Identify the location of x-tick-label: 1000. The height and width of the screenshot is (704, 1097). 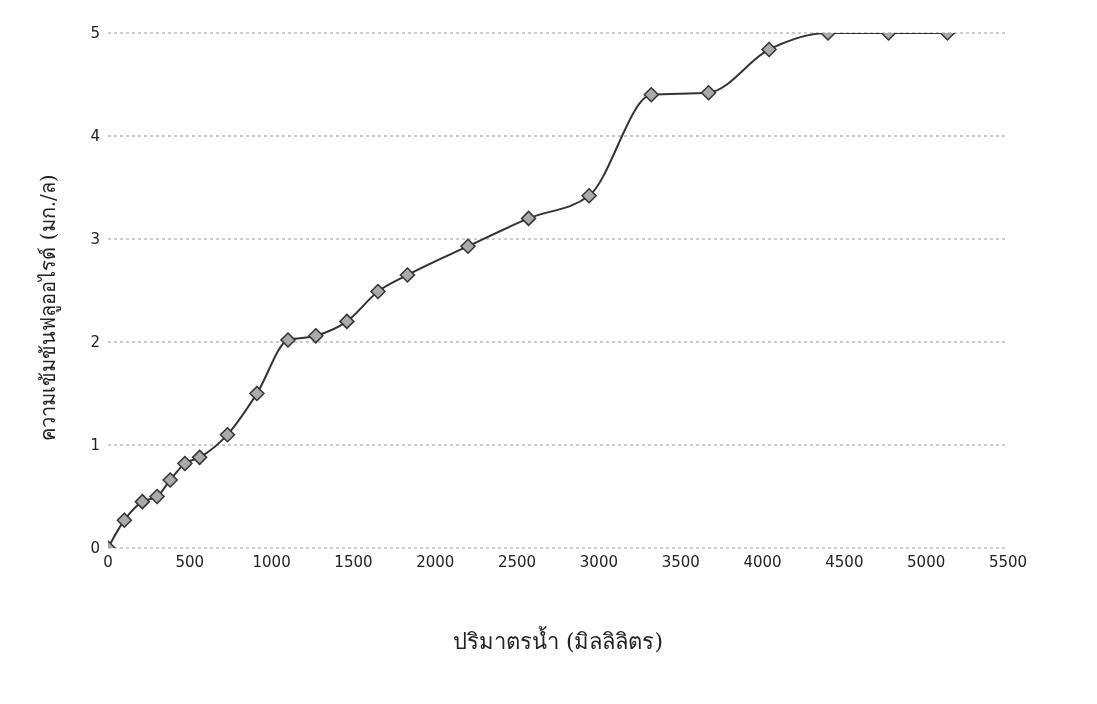
(271, 561).